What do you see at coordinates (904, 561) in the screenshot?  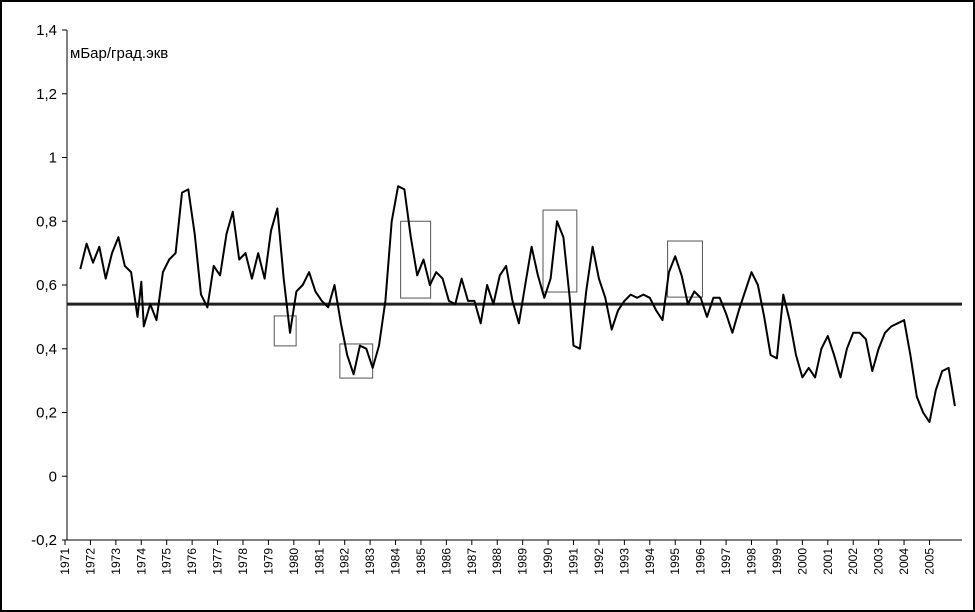 I see `x-tick-label: 2004` at bounding box center [904, 561].